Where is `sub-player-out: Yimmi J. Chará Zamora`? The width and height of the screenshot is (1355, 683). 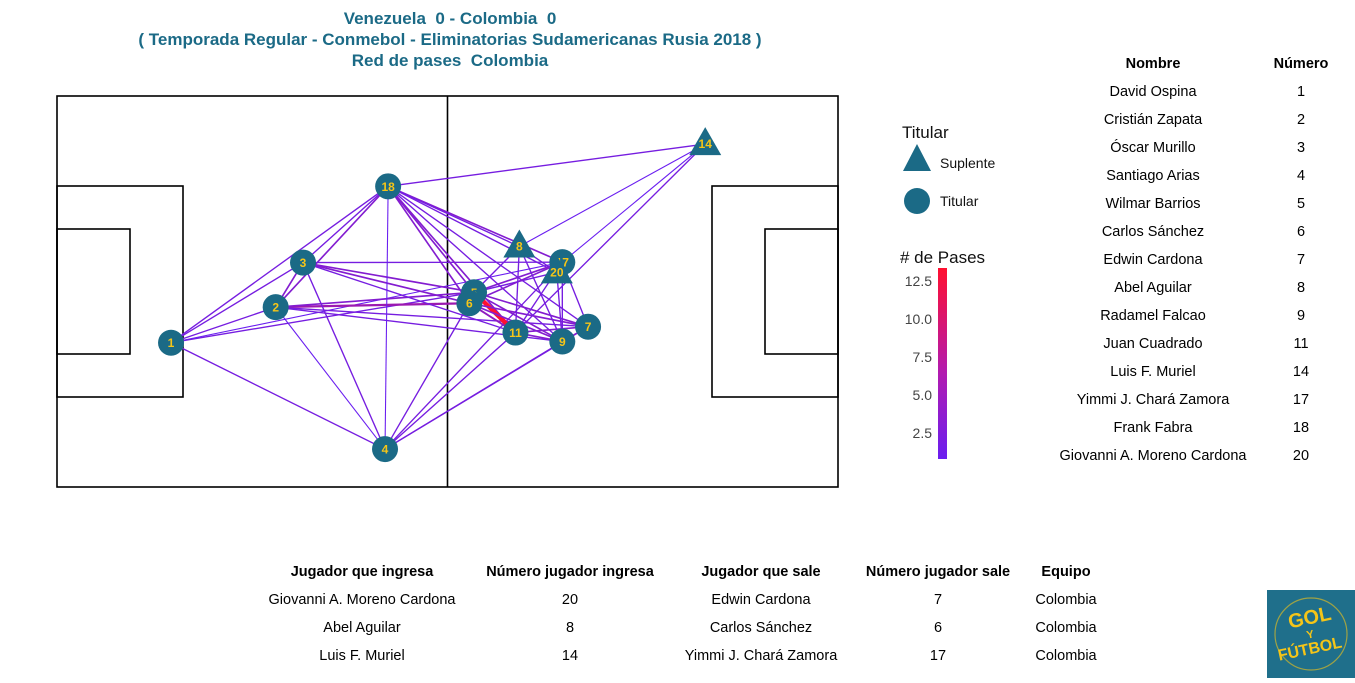 sub-player-out: Yimmi J. Chará Zamora is located at coordinates (761, 656).